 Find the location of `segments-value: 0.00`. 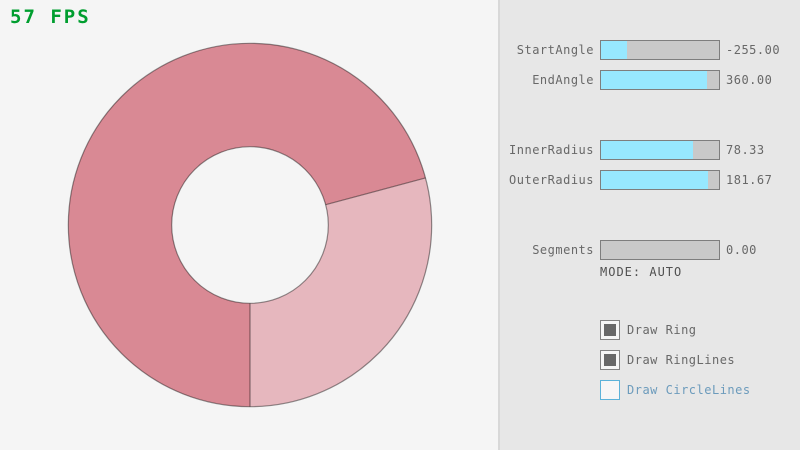

segments-value: 0.00 is located at coordinates (741, 250).